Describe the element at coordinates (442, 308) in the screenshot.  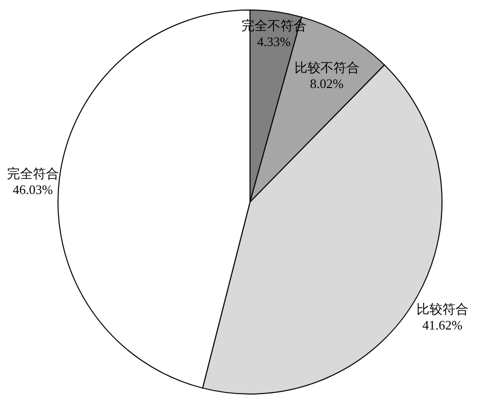
I see `slice-label: 比较符合` at that location.